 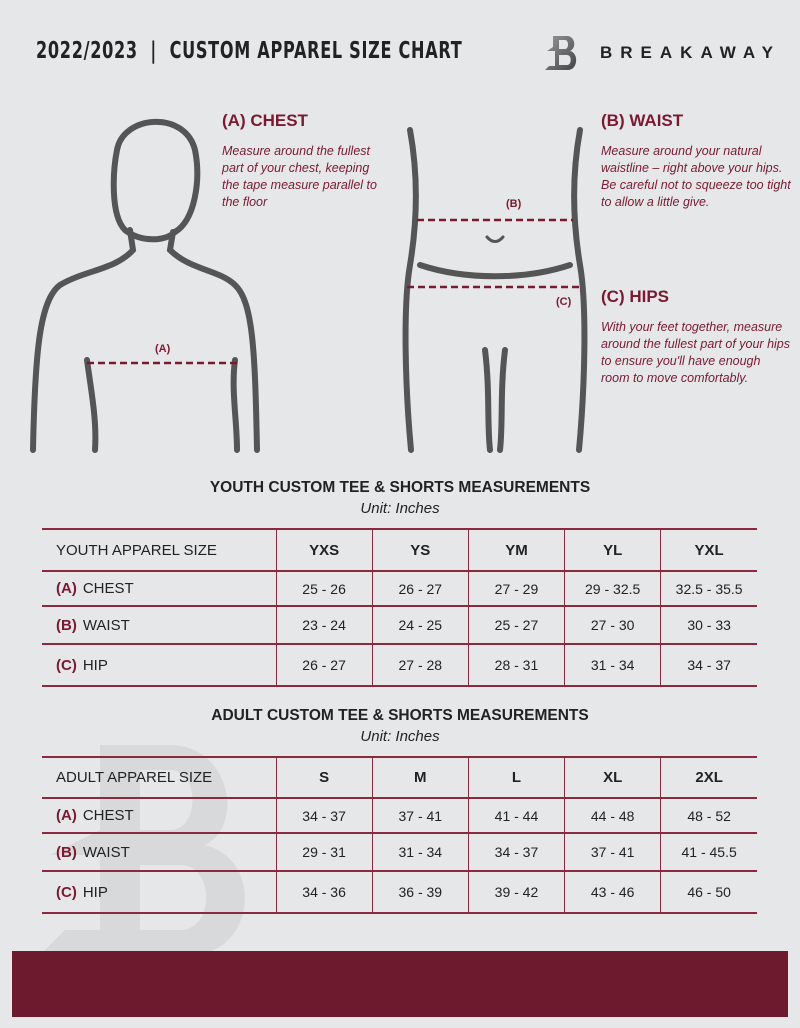 What do you see at coordinates (516, 665) in the screenshot?
I see `table-cell: 28 - 31` at bounding box center [516, 665].